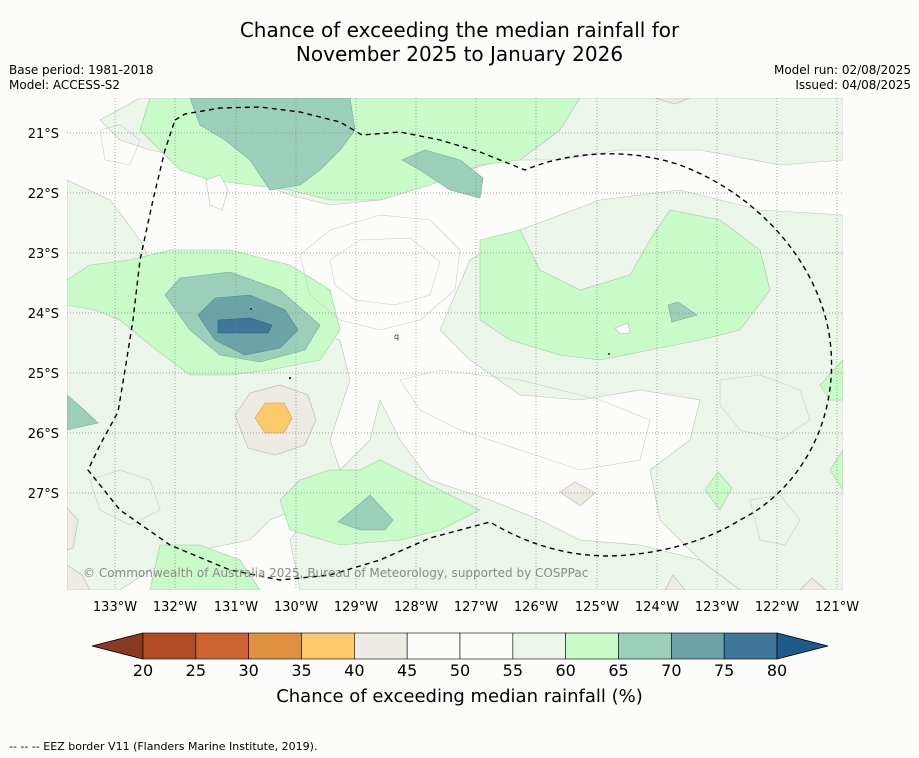 This screenshot has width=919, height=758. I want to click on model-name: Model: ACCESS-S2, so click(65, 85).